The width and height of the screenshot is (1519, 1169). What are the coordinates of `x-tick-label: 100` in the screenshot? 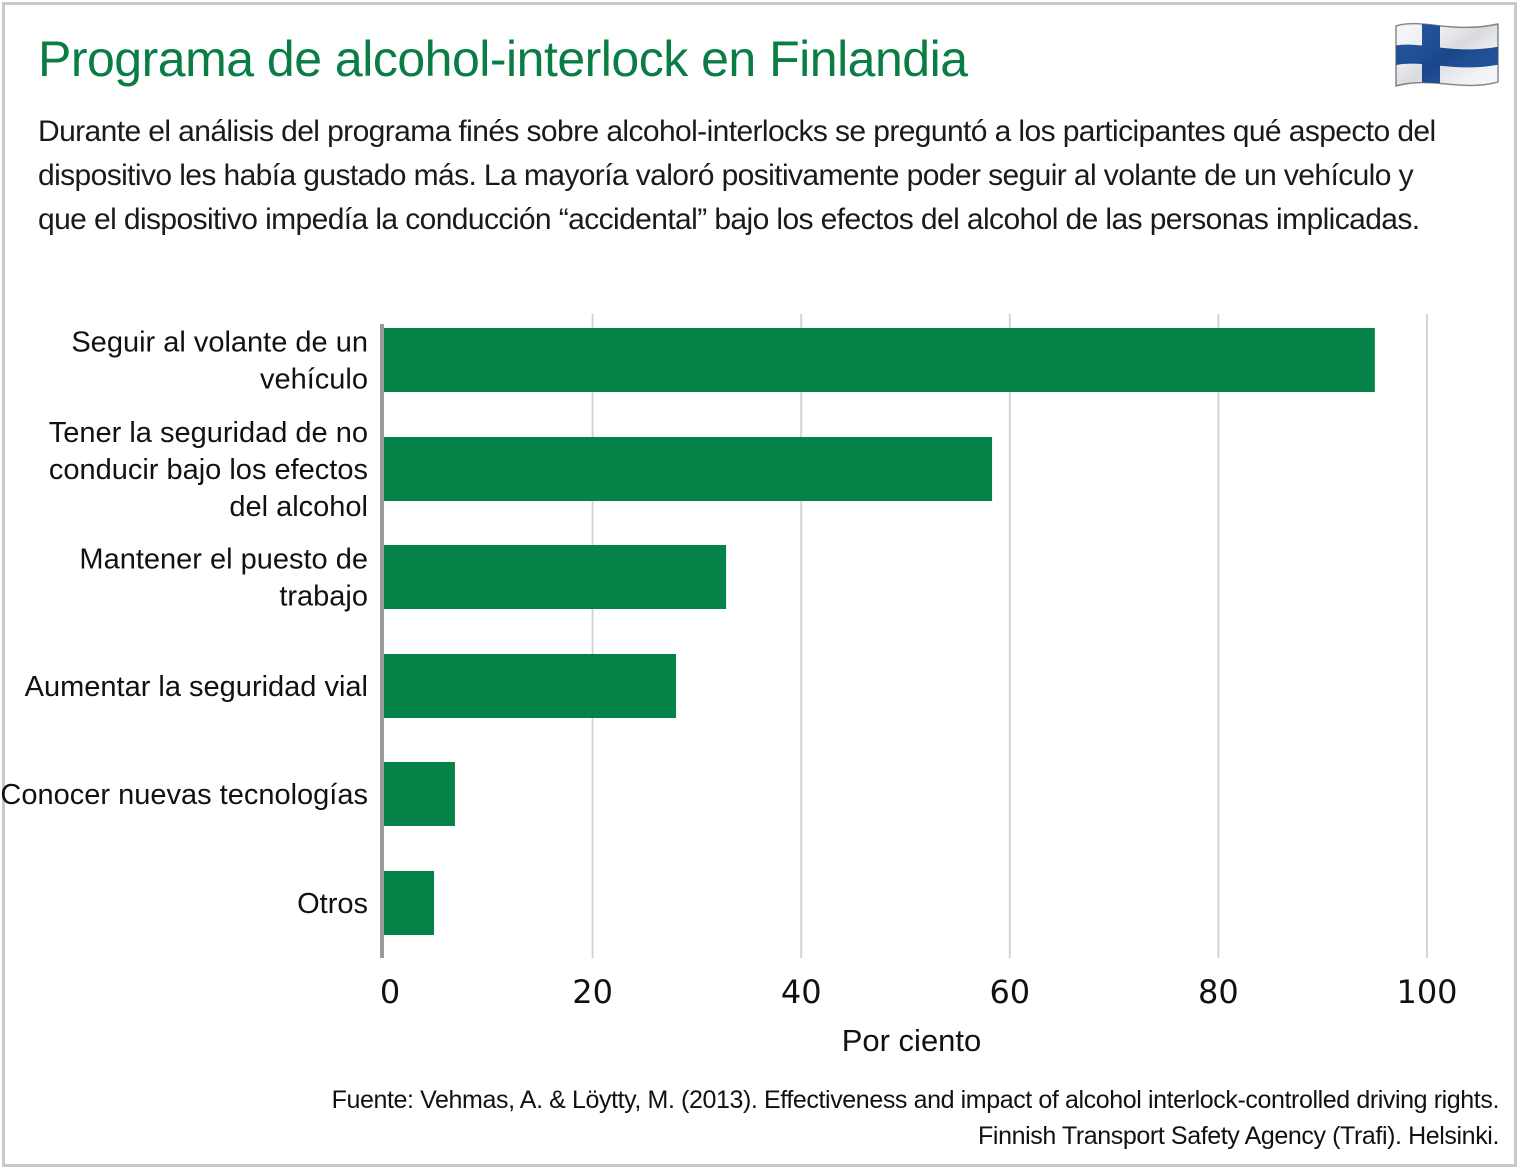 It's located at (1426, 992).